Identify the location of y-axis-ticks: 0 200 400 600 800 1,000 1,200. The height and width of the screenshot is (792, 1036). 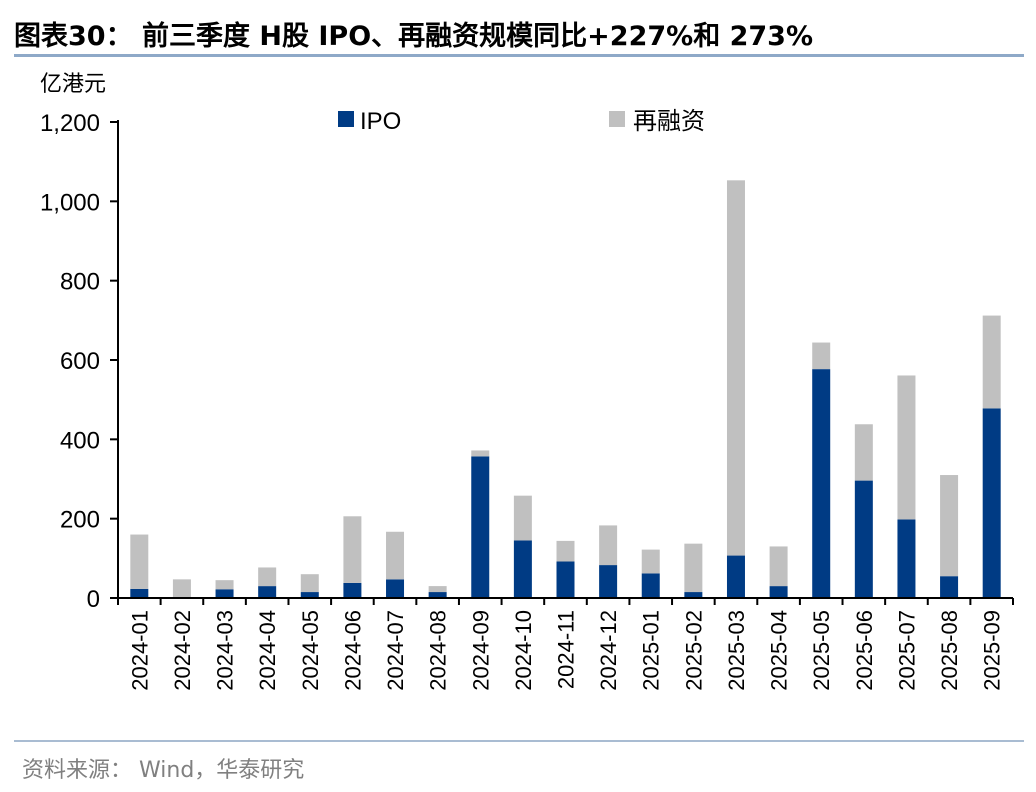
(79, 361).